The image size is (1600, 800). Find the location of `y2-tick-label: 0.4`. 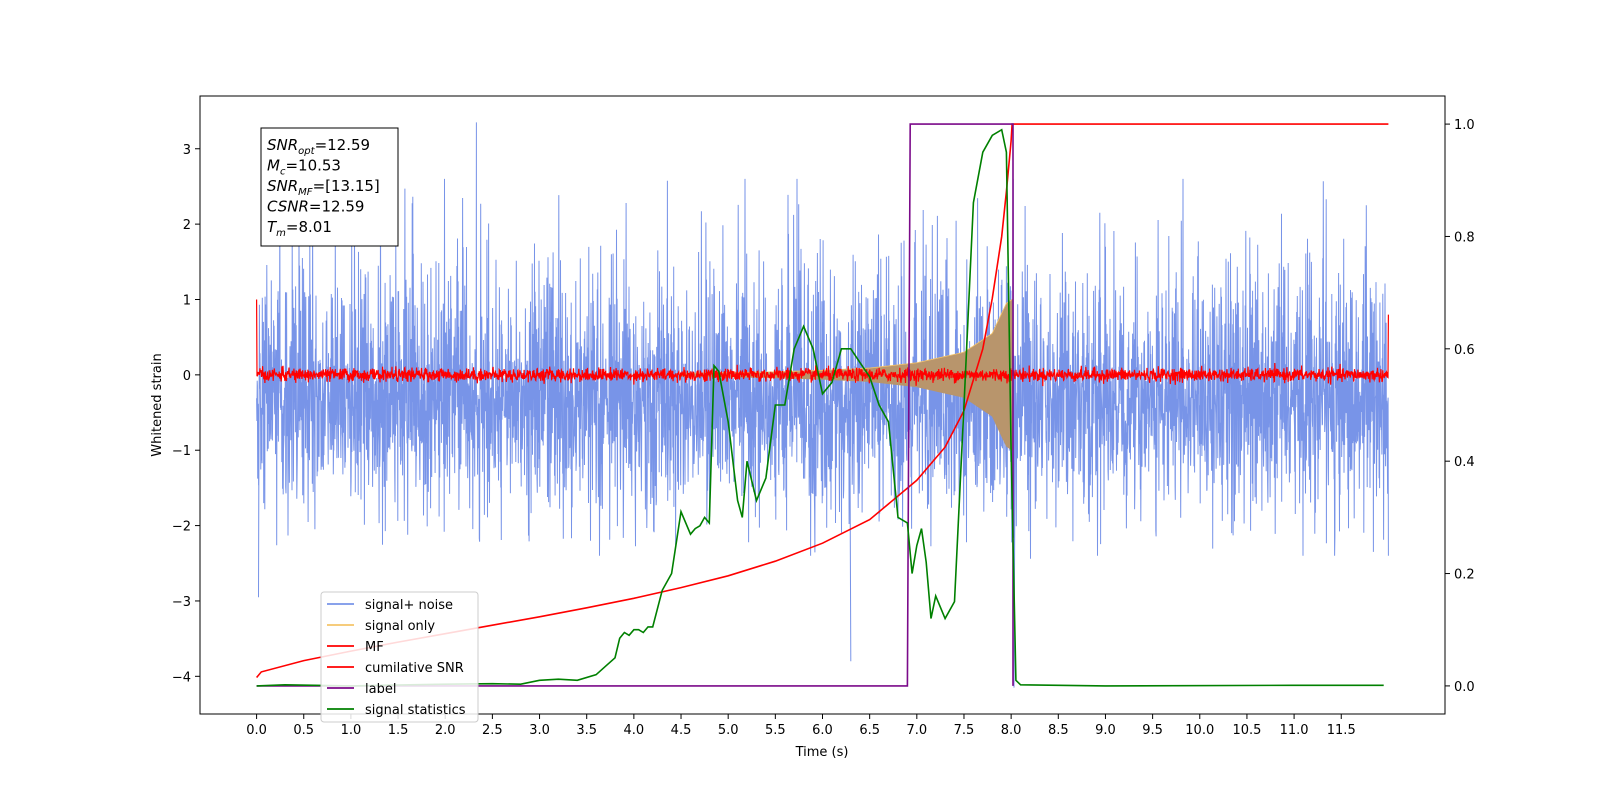

y2-tick-label: 0.4 is located at coordinates (1464, 462).